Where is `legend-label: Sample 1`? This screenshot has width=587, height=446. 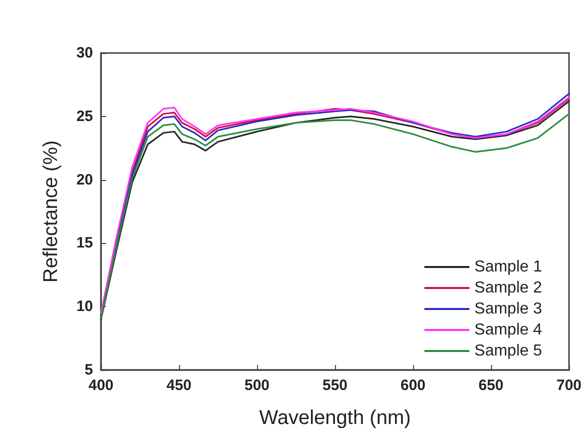
legend-label: Sample 1 is located at coordinates (508, 267).